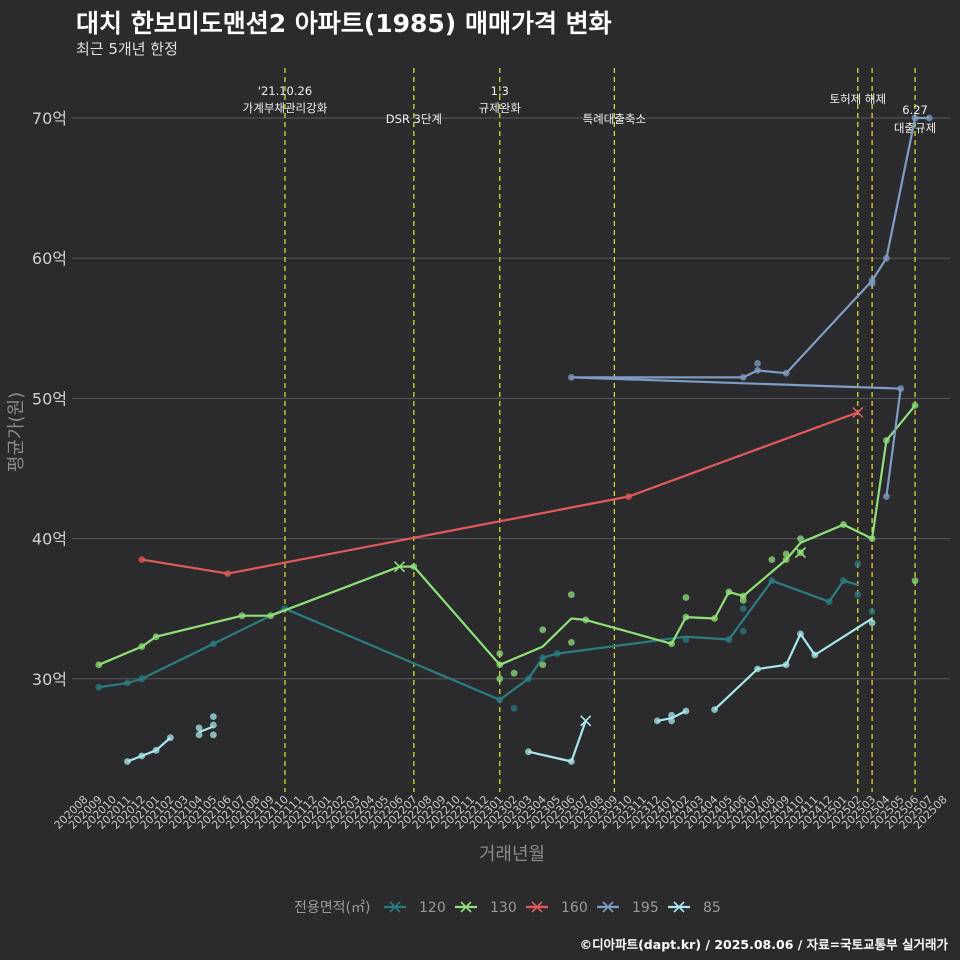 This screenshot has width=960, height=960. What do you see at coordinates (16, 432) in the screenshot?
I see `y-axis-label: 평균가(원)` at bounding box center [16, 432].